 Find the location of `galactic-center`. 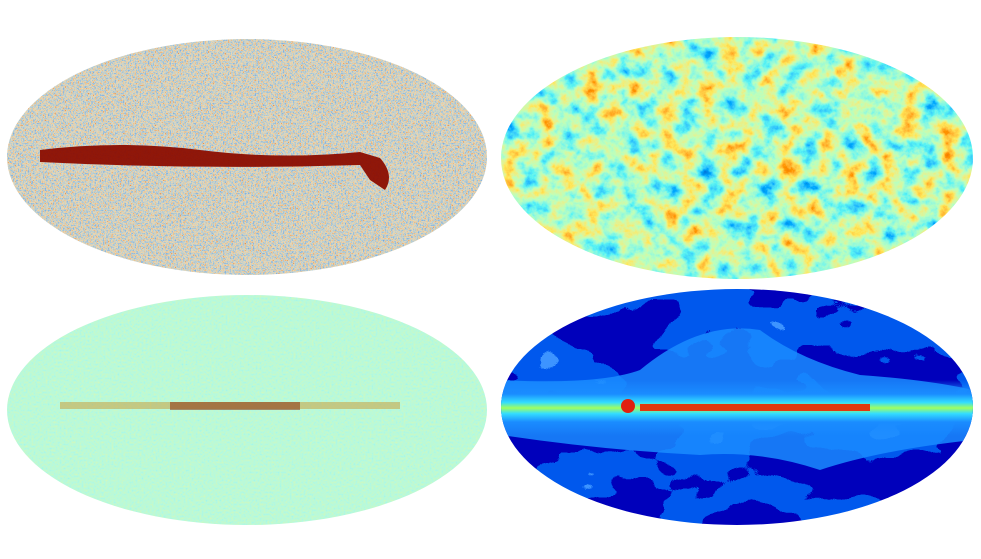

galactic-center is located at coordinates (235, 406).